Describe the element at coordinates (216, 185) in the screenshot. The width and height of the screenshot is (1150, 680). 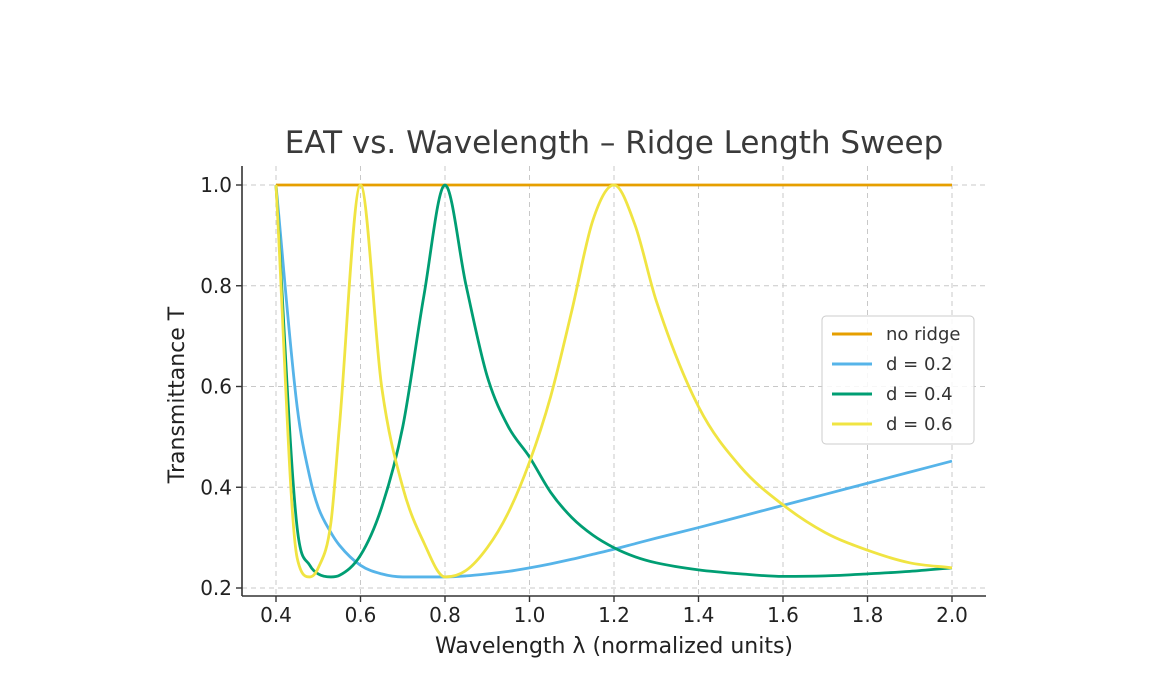
I see `y-tick-label: 1.0` at that location.